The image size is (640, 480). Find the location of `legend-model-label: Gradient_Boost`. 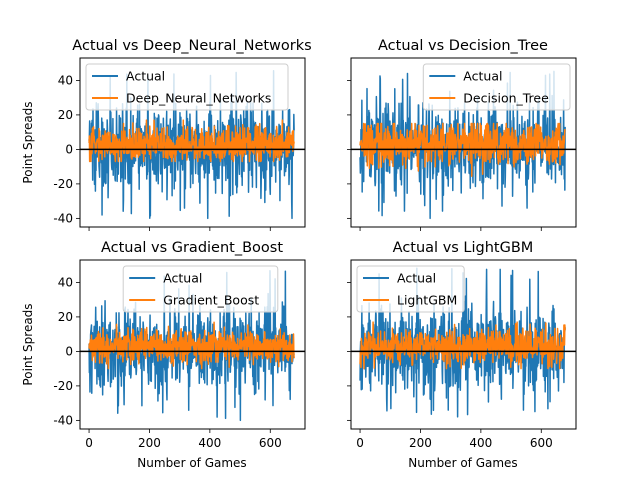

legend-model-label: Gradient_Boost is located at coordinates (211, 300).